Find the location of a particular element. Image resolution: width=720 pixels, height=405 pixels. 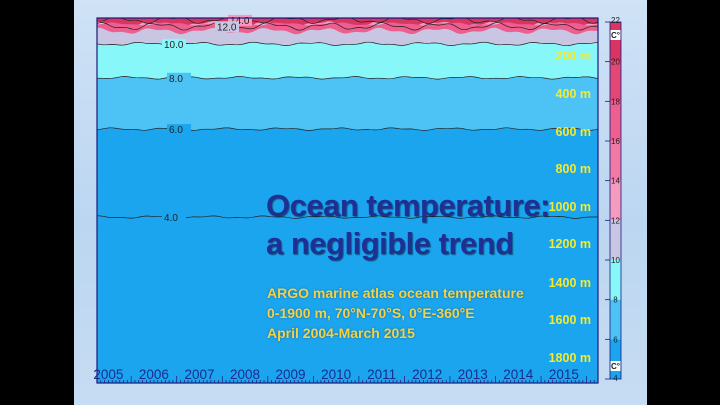

year-label: 2007 is located at coordinates (199, 374).